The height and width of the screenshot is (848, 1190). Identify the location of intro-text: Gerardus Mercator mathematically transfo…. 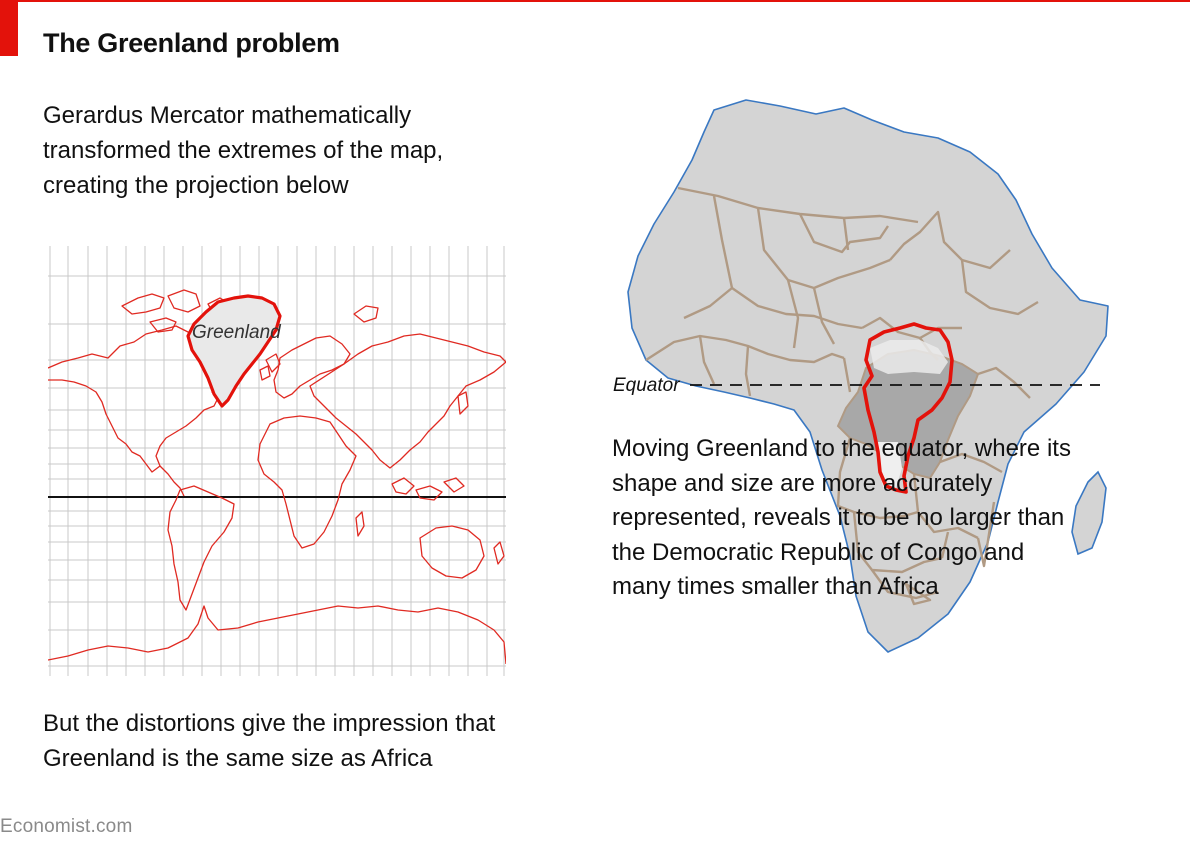
(243, 150).